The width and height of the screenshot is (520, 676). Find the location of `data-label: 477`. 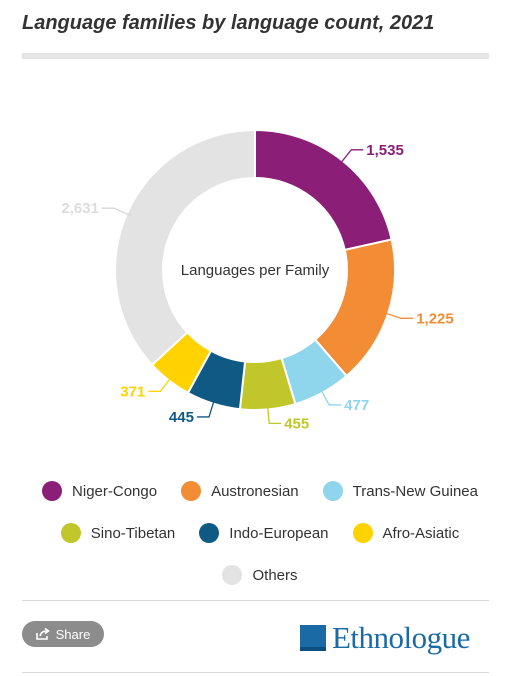

data-label: 477 is located at coordinates (356, 405).